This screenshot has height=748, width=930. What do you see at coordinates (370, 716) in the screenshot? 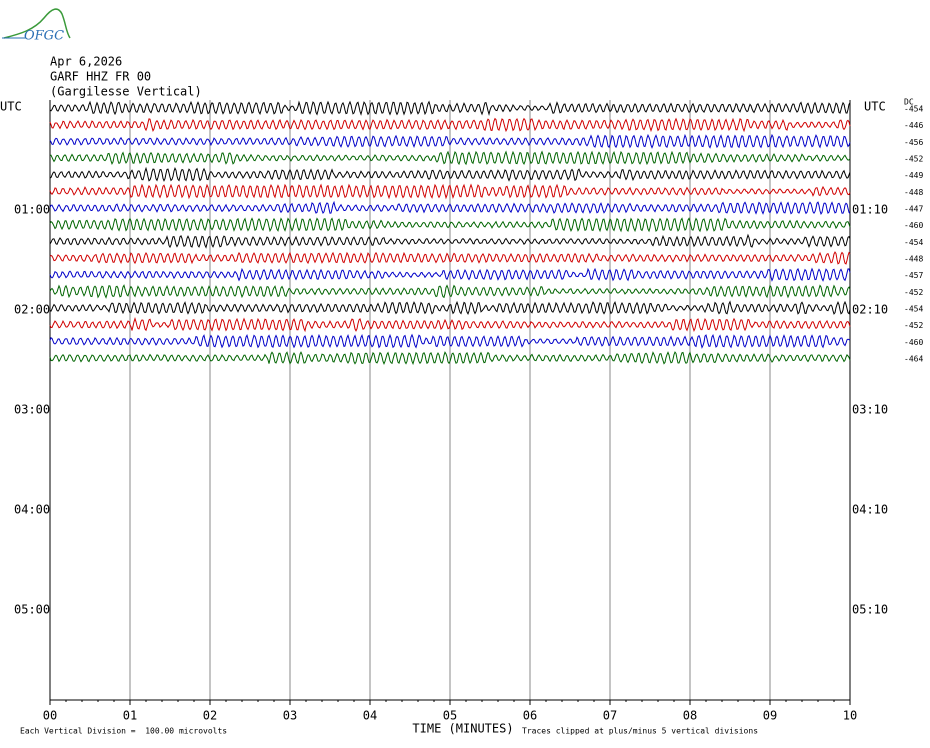
I see `x-tick-label: 04` at bounding box center [370, 716].